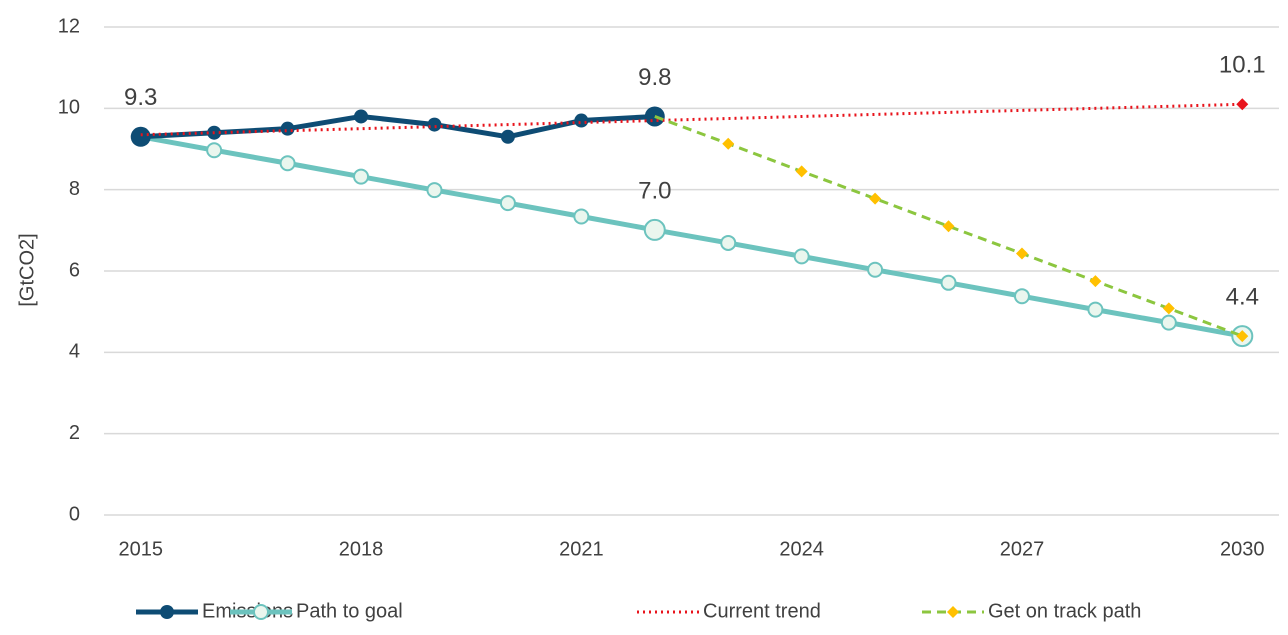  I want to click on x-tick-label: 2024, so click(801, 549).